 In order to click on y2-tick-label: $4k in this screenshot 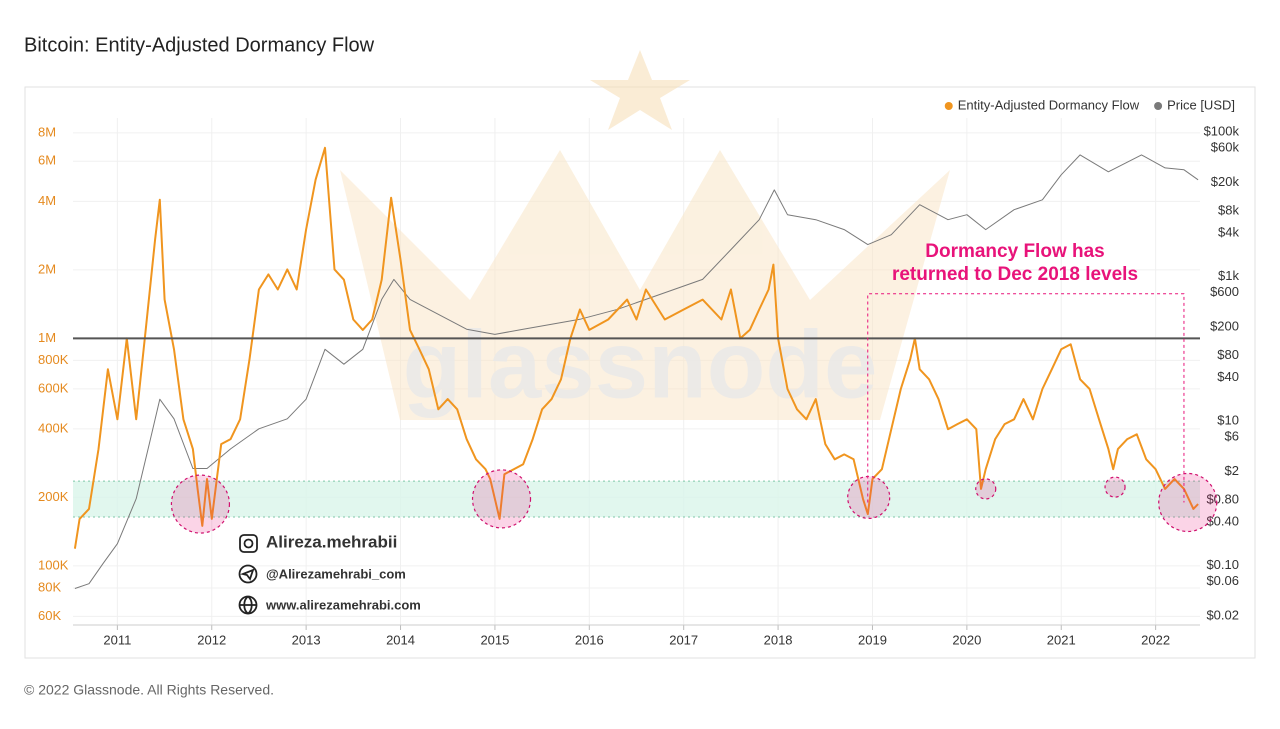, I will do `click(1228, 231)`.